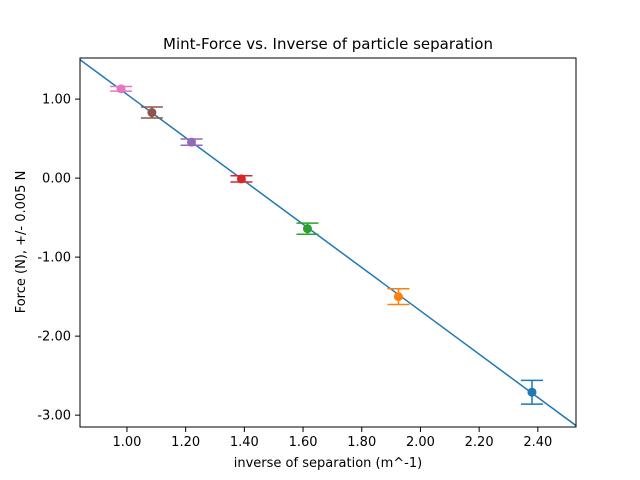  I want to click on x-tick-label: 1.40, so click(244, 442).